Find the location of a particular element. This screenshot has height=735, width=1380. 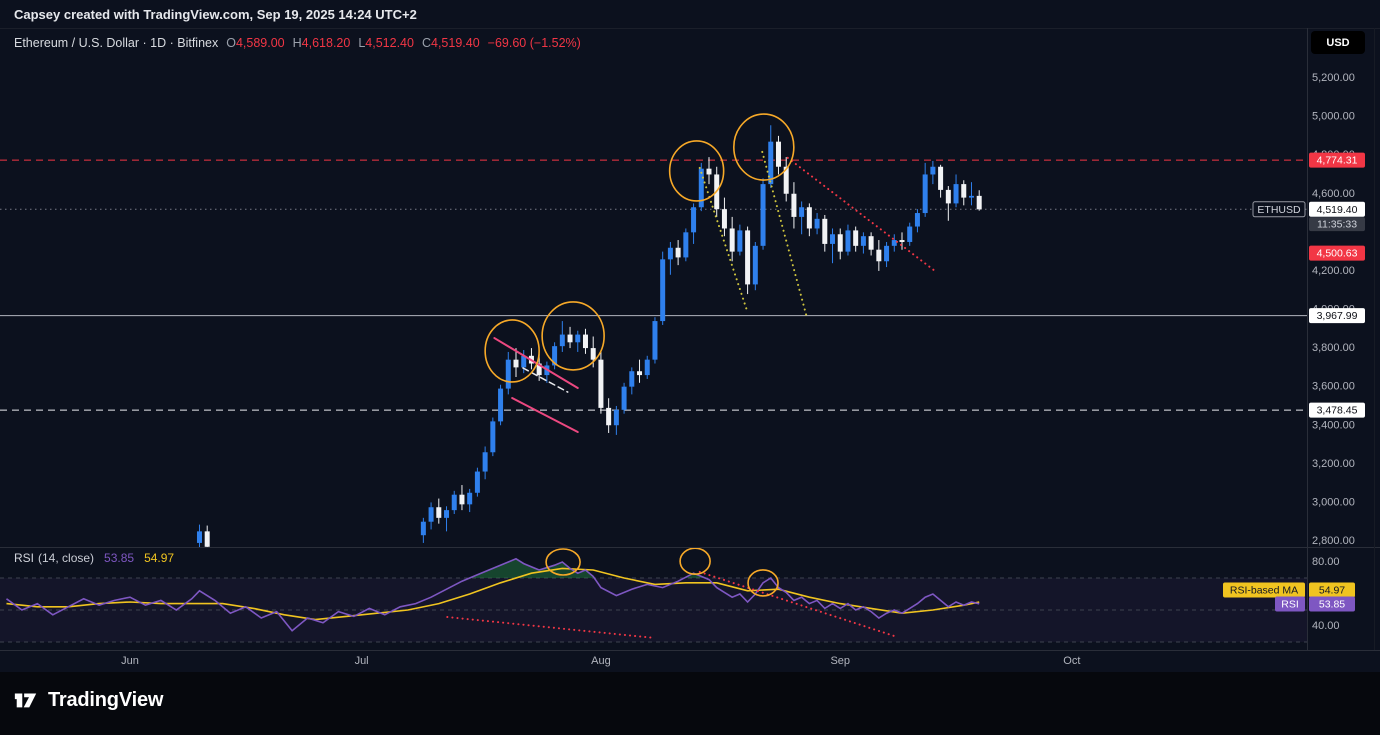

svg-text: 4,519.40 is located at coordinates (1337, 210).